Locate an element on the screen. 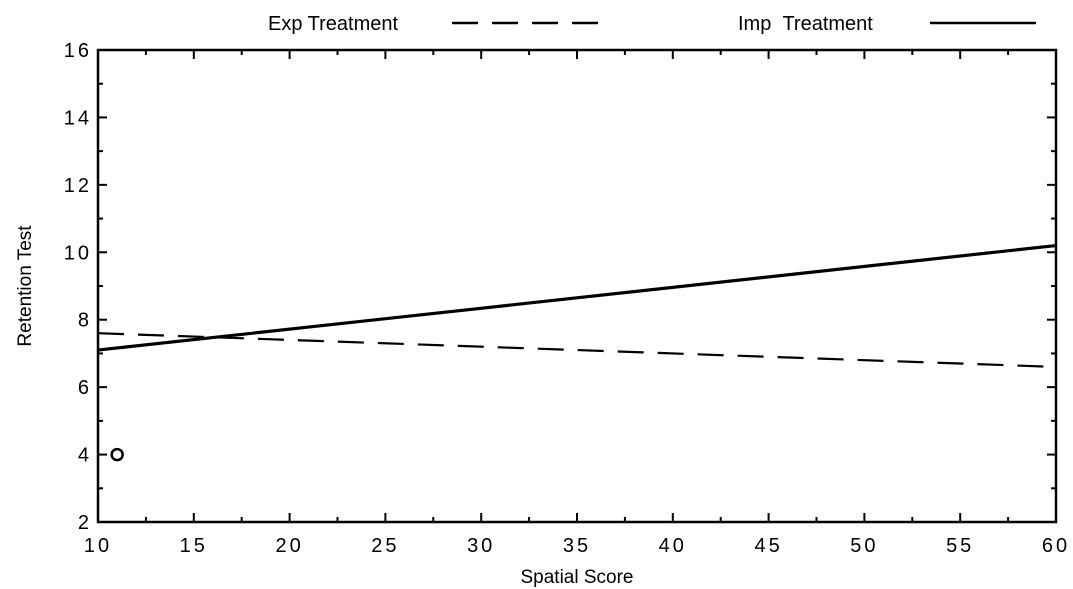 Image resolution: width=1073 pixels, height=589 pixels. x-tick-label: 40 is located at coordinates (673, 546).